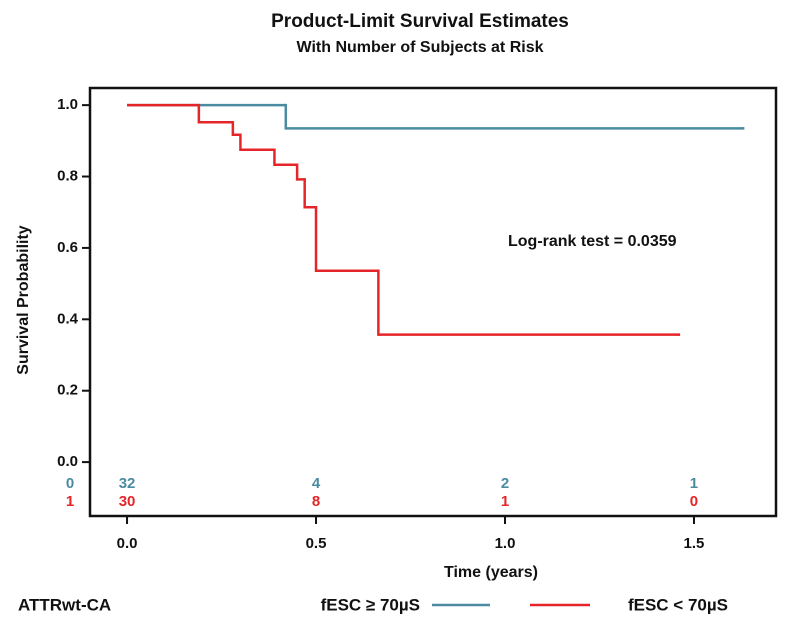 Image resolution: width=800 pixels, height=627 pixels. I want to click on y-tick-label: 0.0, so click(67, 461).